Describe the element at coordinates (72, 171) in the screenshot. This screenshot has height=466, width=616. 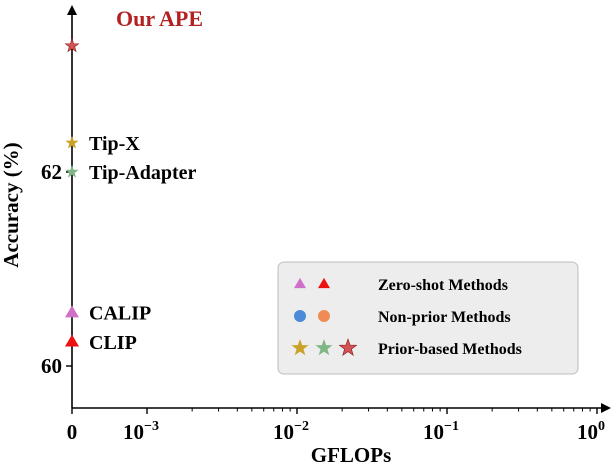
I see `point-tip-adapter-star-icon` at that location.